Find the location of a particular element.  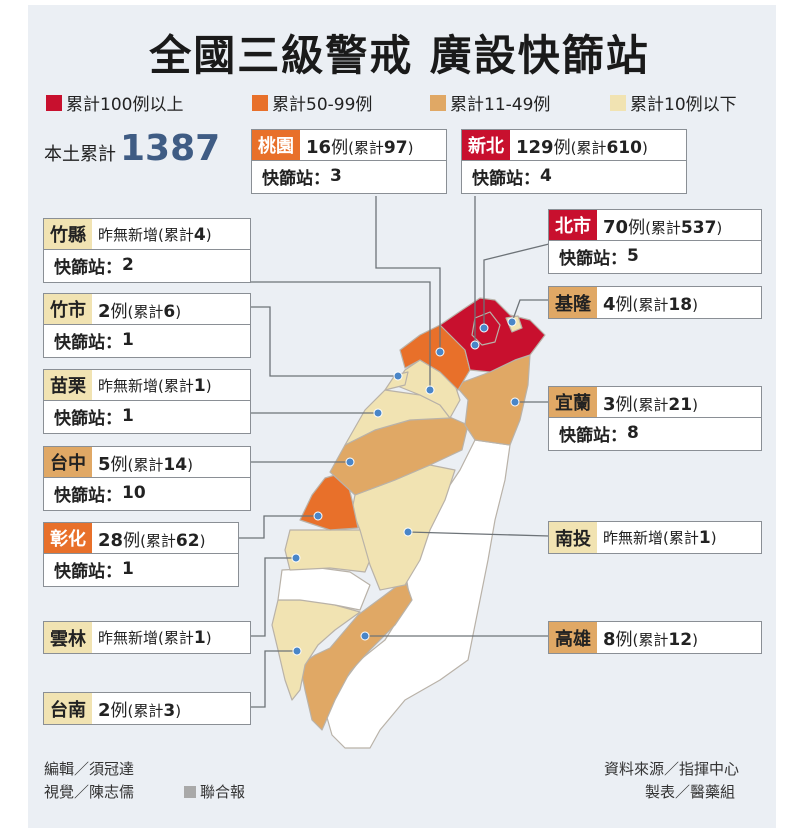

callout-hsinchu-city: 竹市 2例(累計6) 快篩站： 1 is located at coordinates (147, 325).